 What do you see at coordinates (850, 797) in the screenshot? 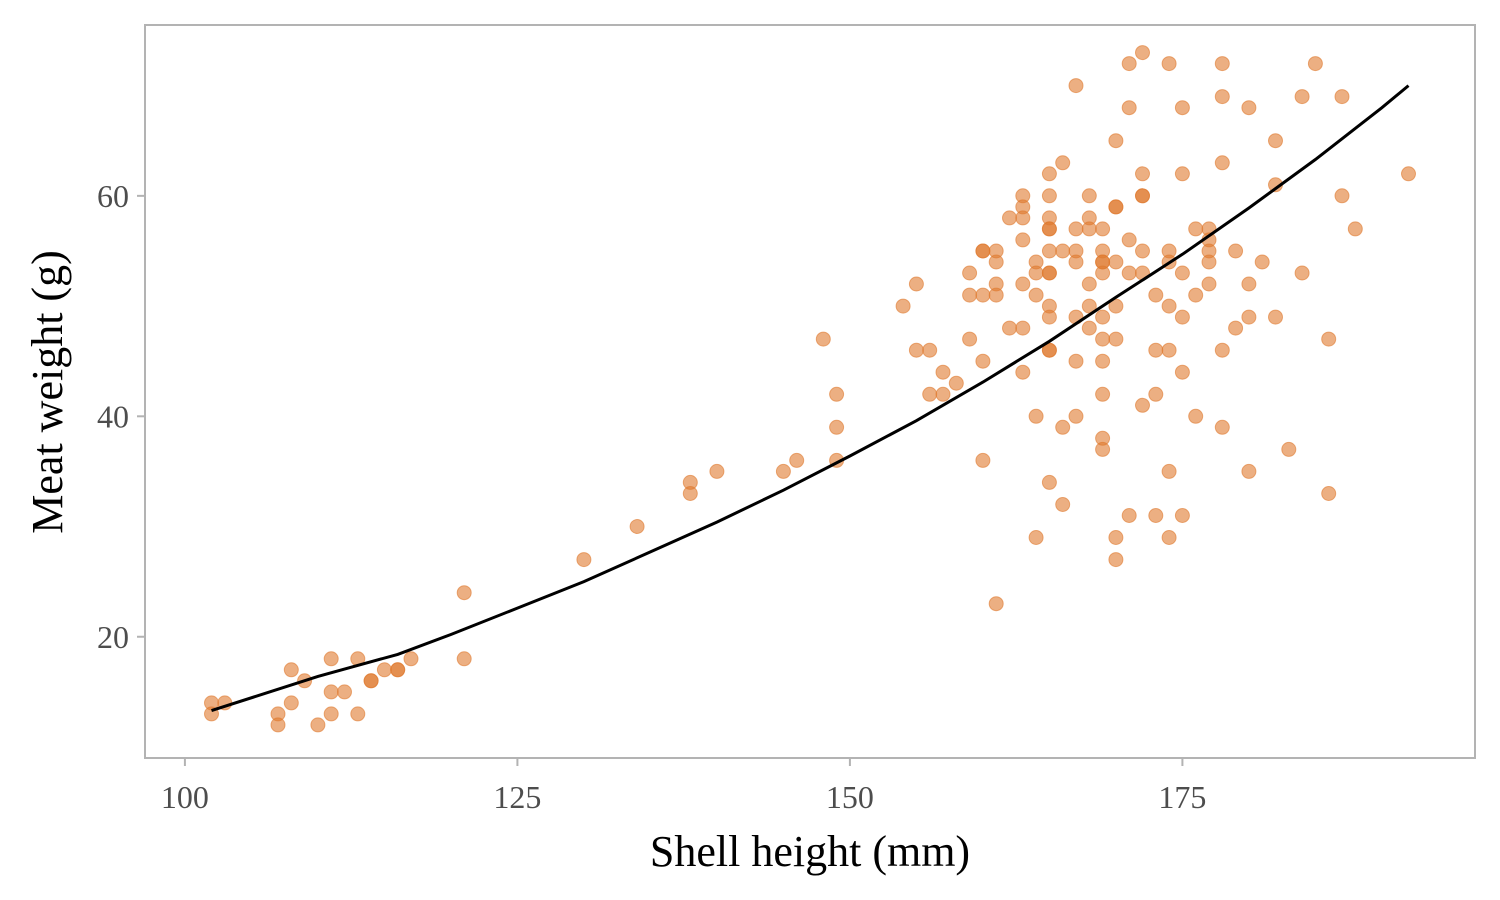
I see `x-tick-label: 150` at bounding box center [850, 797].